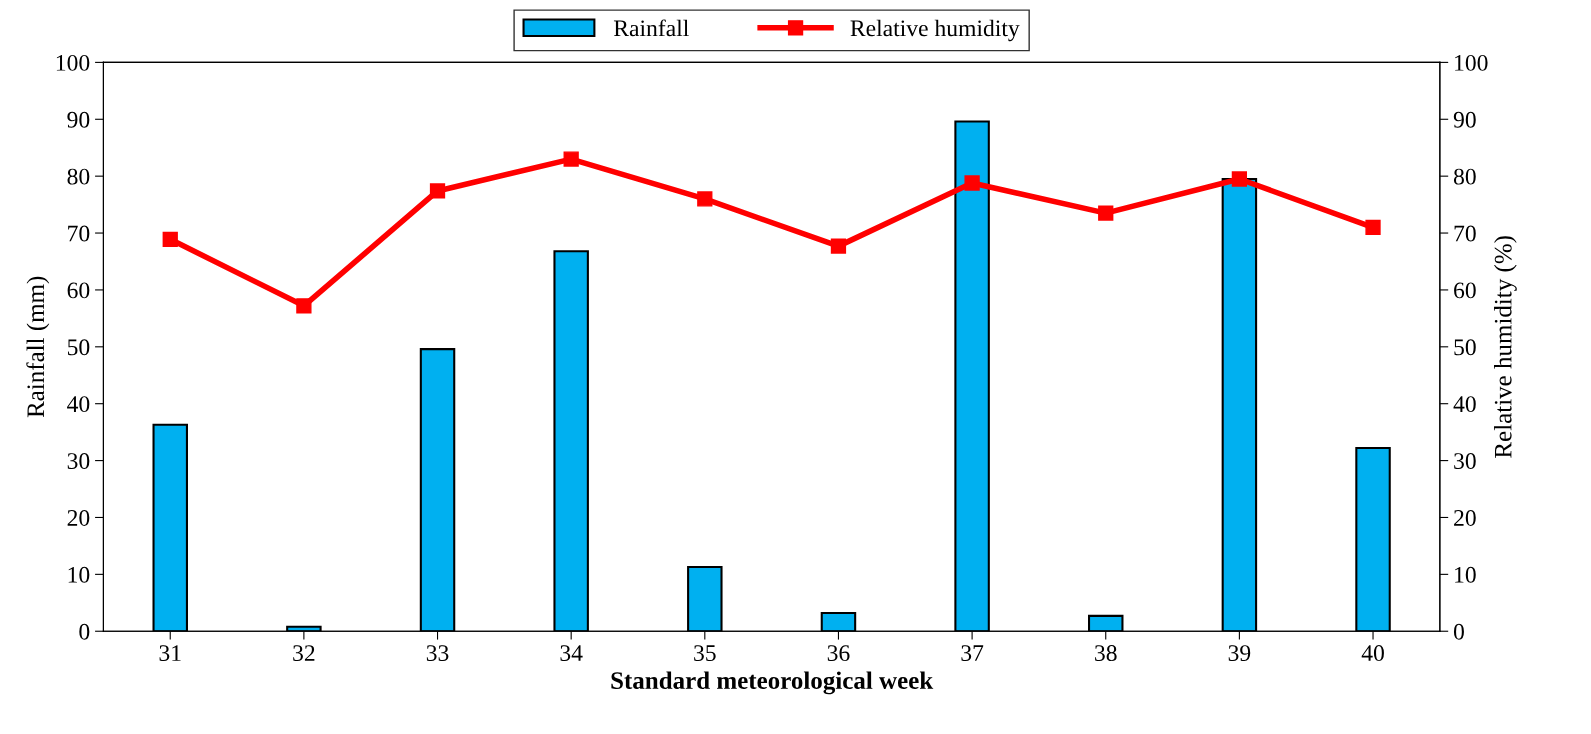 The width and height of the screenshot is (1591, 734). What do you see at coordinates (1465, 233) in the screenshot?
I see `y2-tick-label: 70` at bounding box center [1465, 233].